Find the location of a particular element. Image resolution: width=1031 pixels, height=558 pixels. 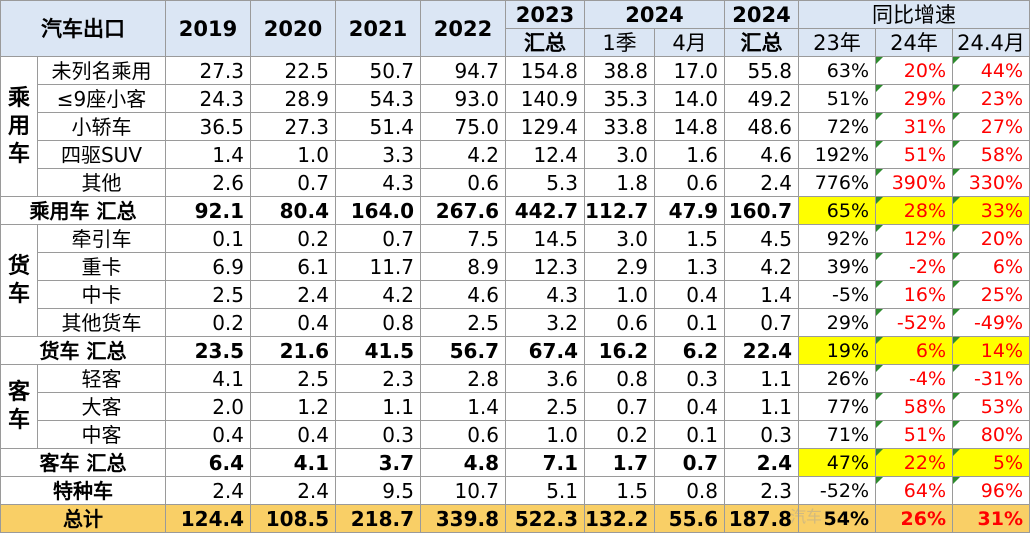

value-cell: 27.3 is located at coordinates (293, 126).